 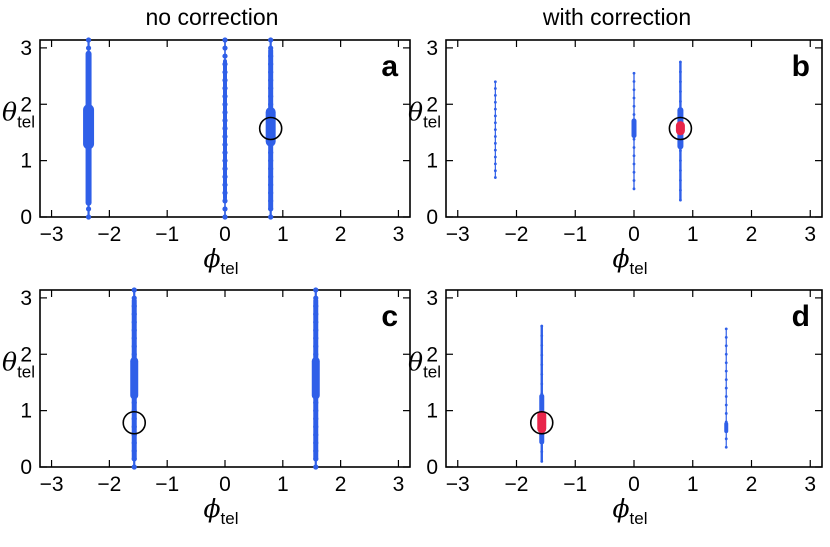 I want to click on x-tick-label: −2, so click(x=109, y=234).